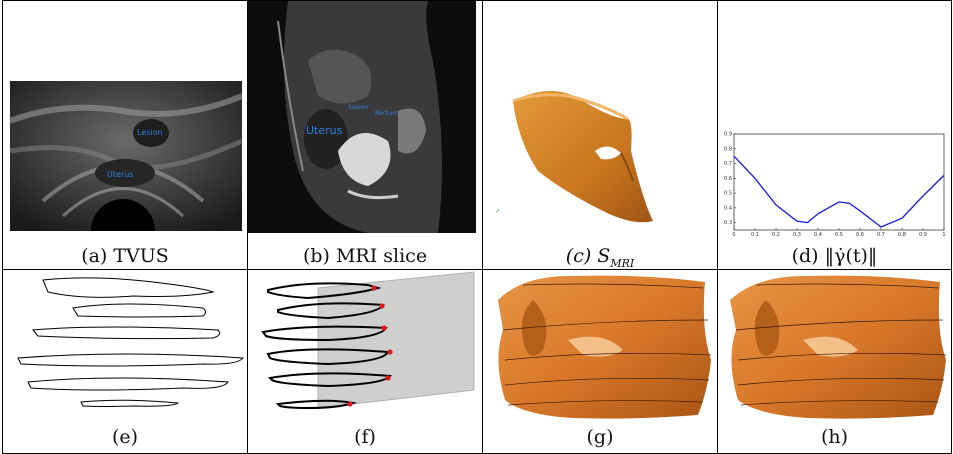 This screenshot has height=454, width=953. I want to click on y-tick-label: 0.3, so click(728, 223).